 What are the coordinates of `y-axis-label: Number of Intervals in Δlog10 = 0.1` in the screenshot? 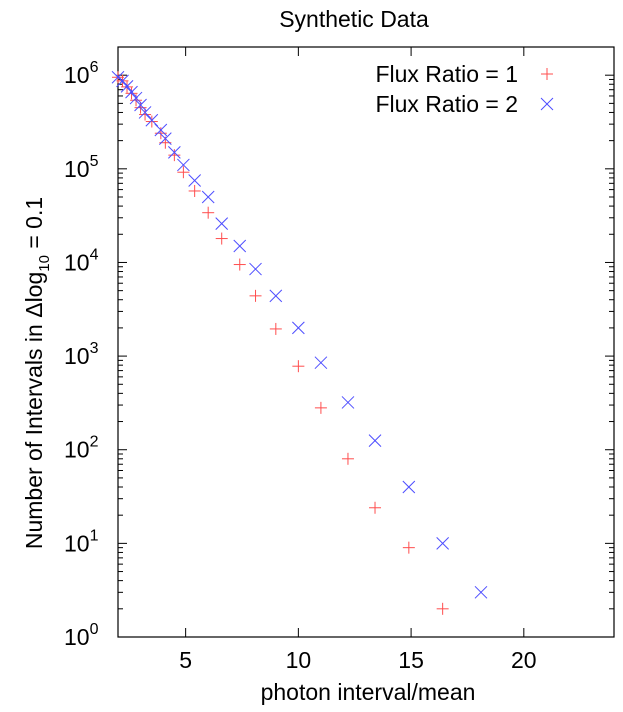 It's located at (37, 373).